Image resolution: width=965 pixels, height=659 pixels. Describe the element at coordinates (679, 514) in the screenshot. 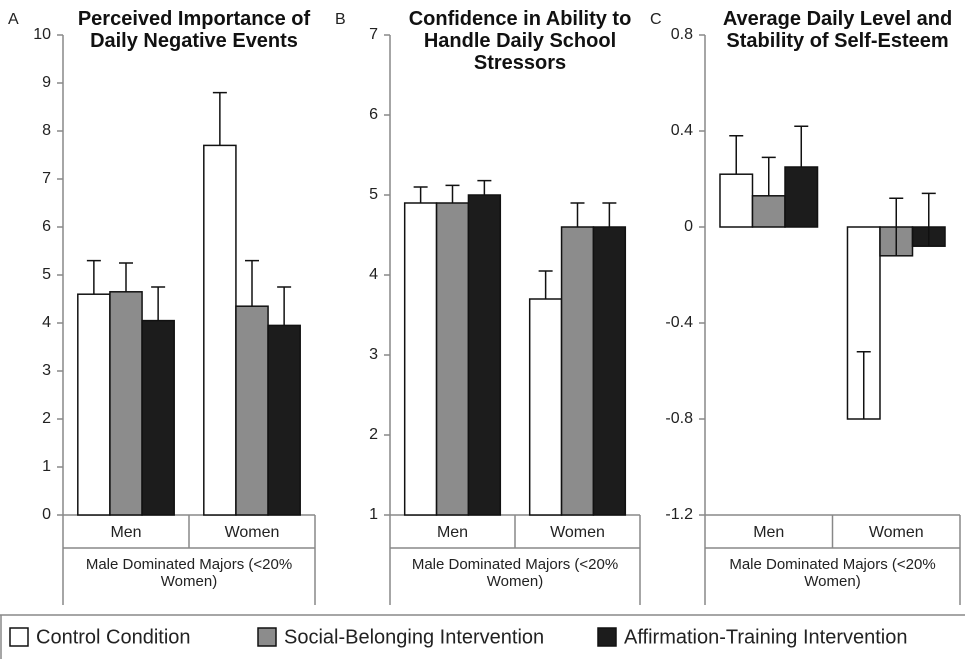

I see `y-tick-label: -1.2` at that location.